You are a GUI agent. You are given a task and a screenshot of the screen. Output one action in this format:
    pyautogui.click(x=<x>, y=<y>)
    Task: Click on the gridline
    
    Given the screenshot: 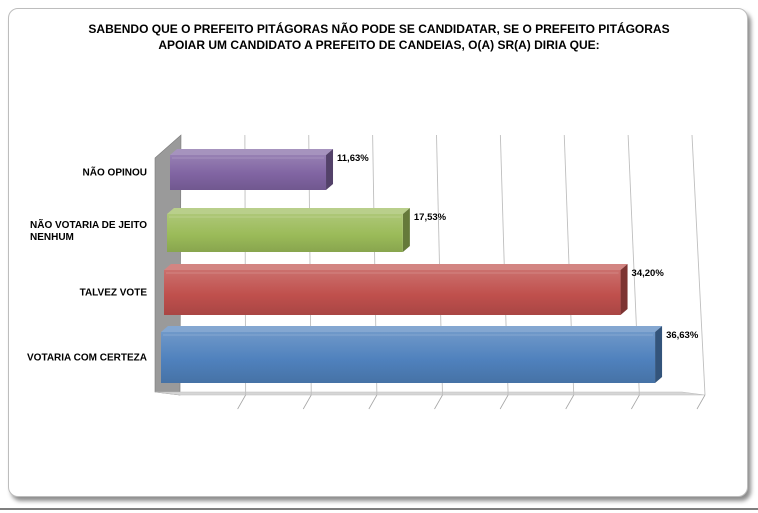 What is the action you would take?
    pyautogui.click(x=698, y=265)
    